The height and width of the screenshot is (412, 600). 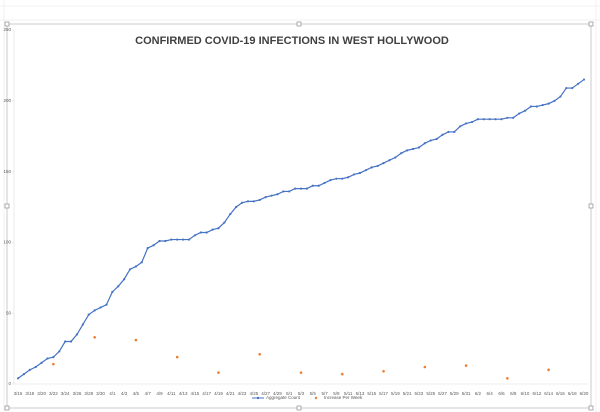 I want to click on y-tick-label: 250, so click(x=7, y=29).